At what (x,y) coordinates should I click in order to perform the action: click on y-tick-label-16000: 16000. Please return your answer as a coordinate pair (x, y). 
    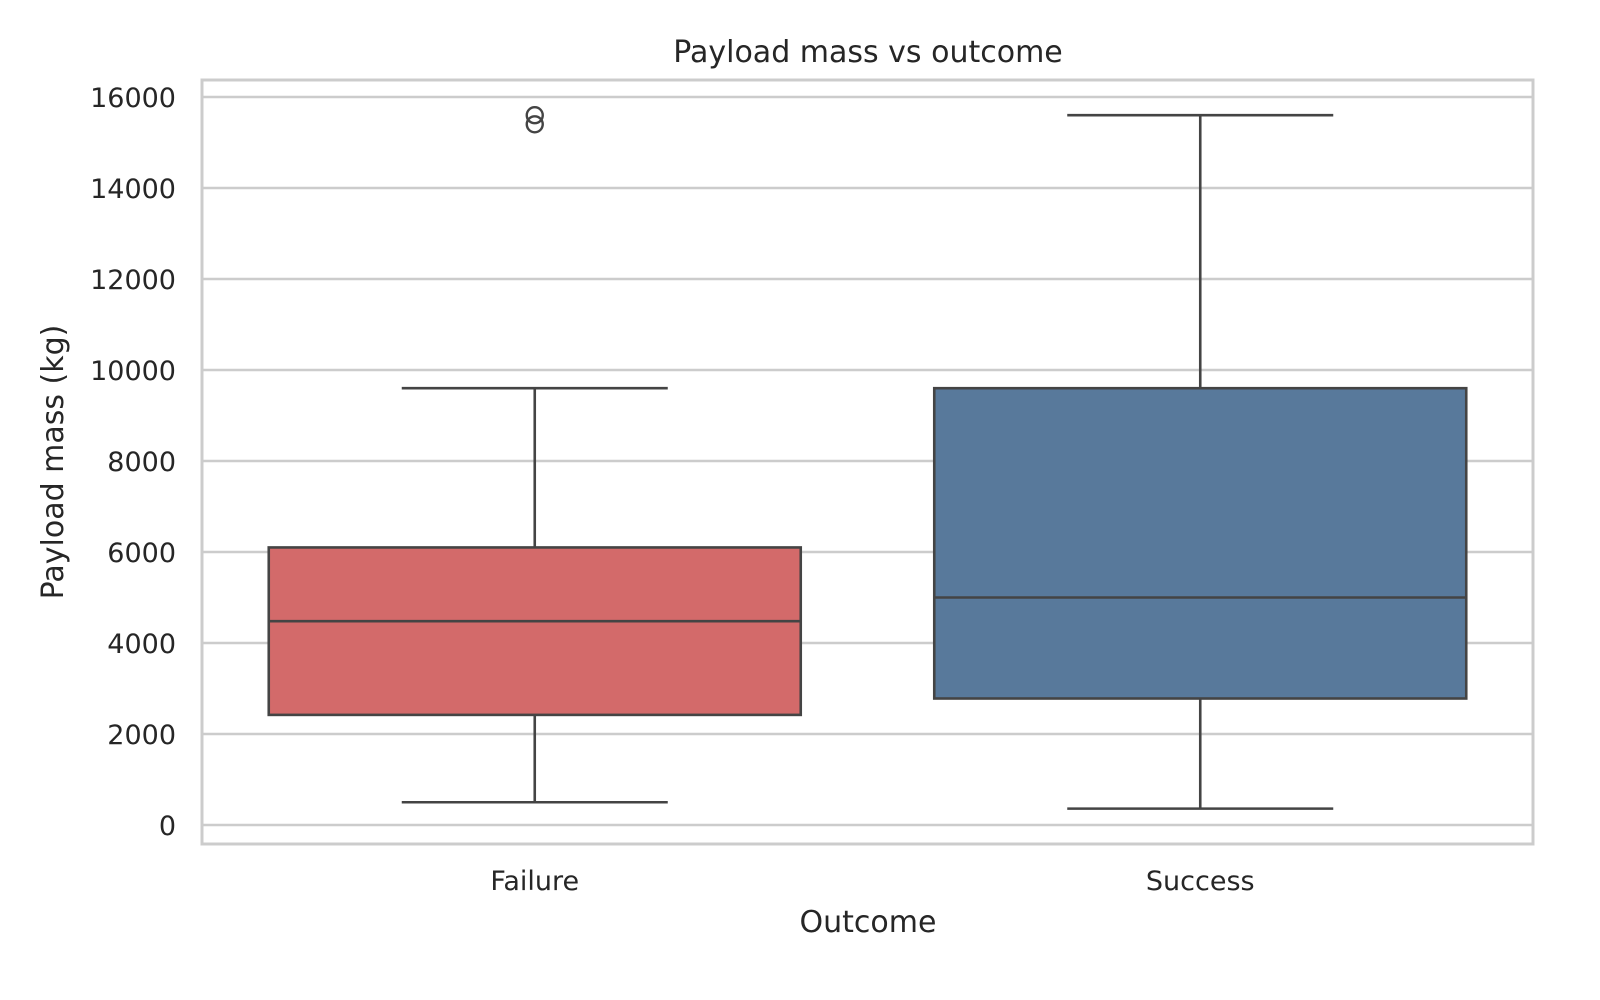
    Looking at the image, I should click on (133, 98).